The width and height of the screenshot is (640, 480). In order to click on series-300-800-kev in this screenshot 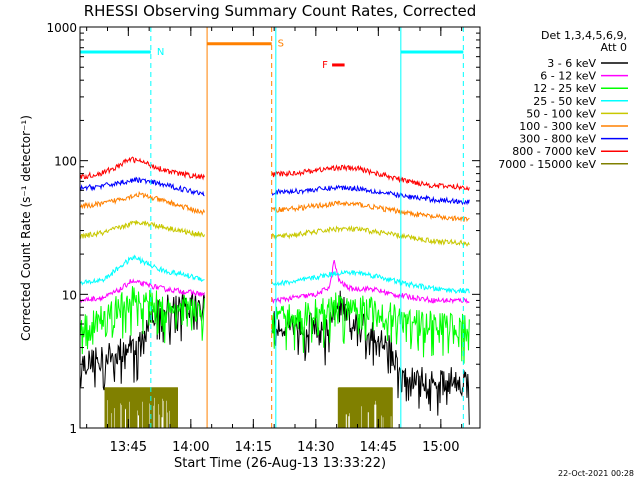, I will do `click(274, 191)`.